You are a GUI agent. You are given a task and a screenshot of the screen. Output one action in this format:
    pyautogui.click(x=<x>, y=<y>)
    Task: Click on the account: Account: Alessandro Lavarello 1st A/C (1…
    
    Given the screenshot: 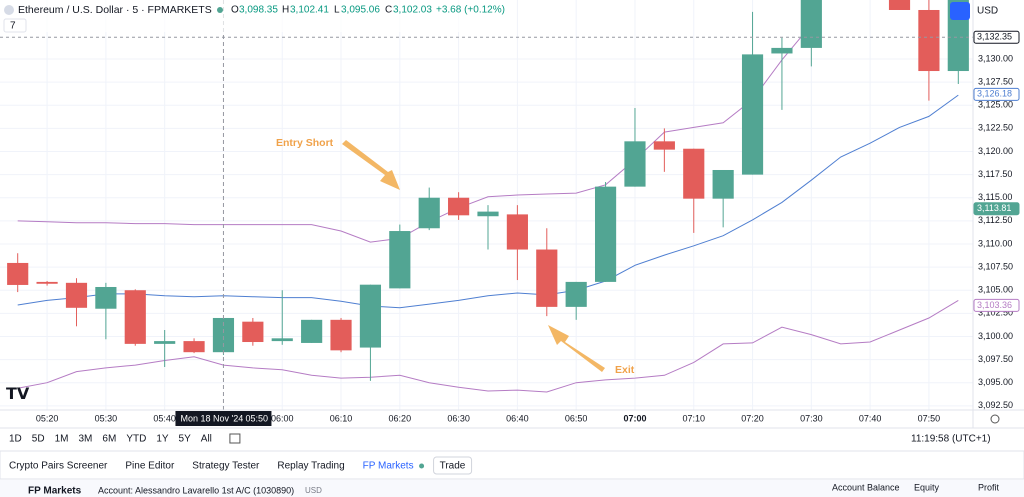 What is the action you would take?
    pyautogui.click(x=196, y=490)
    